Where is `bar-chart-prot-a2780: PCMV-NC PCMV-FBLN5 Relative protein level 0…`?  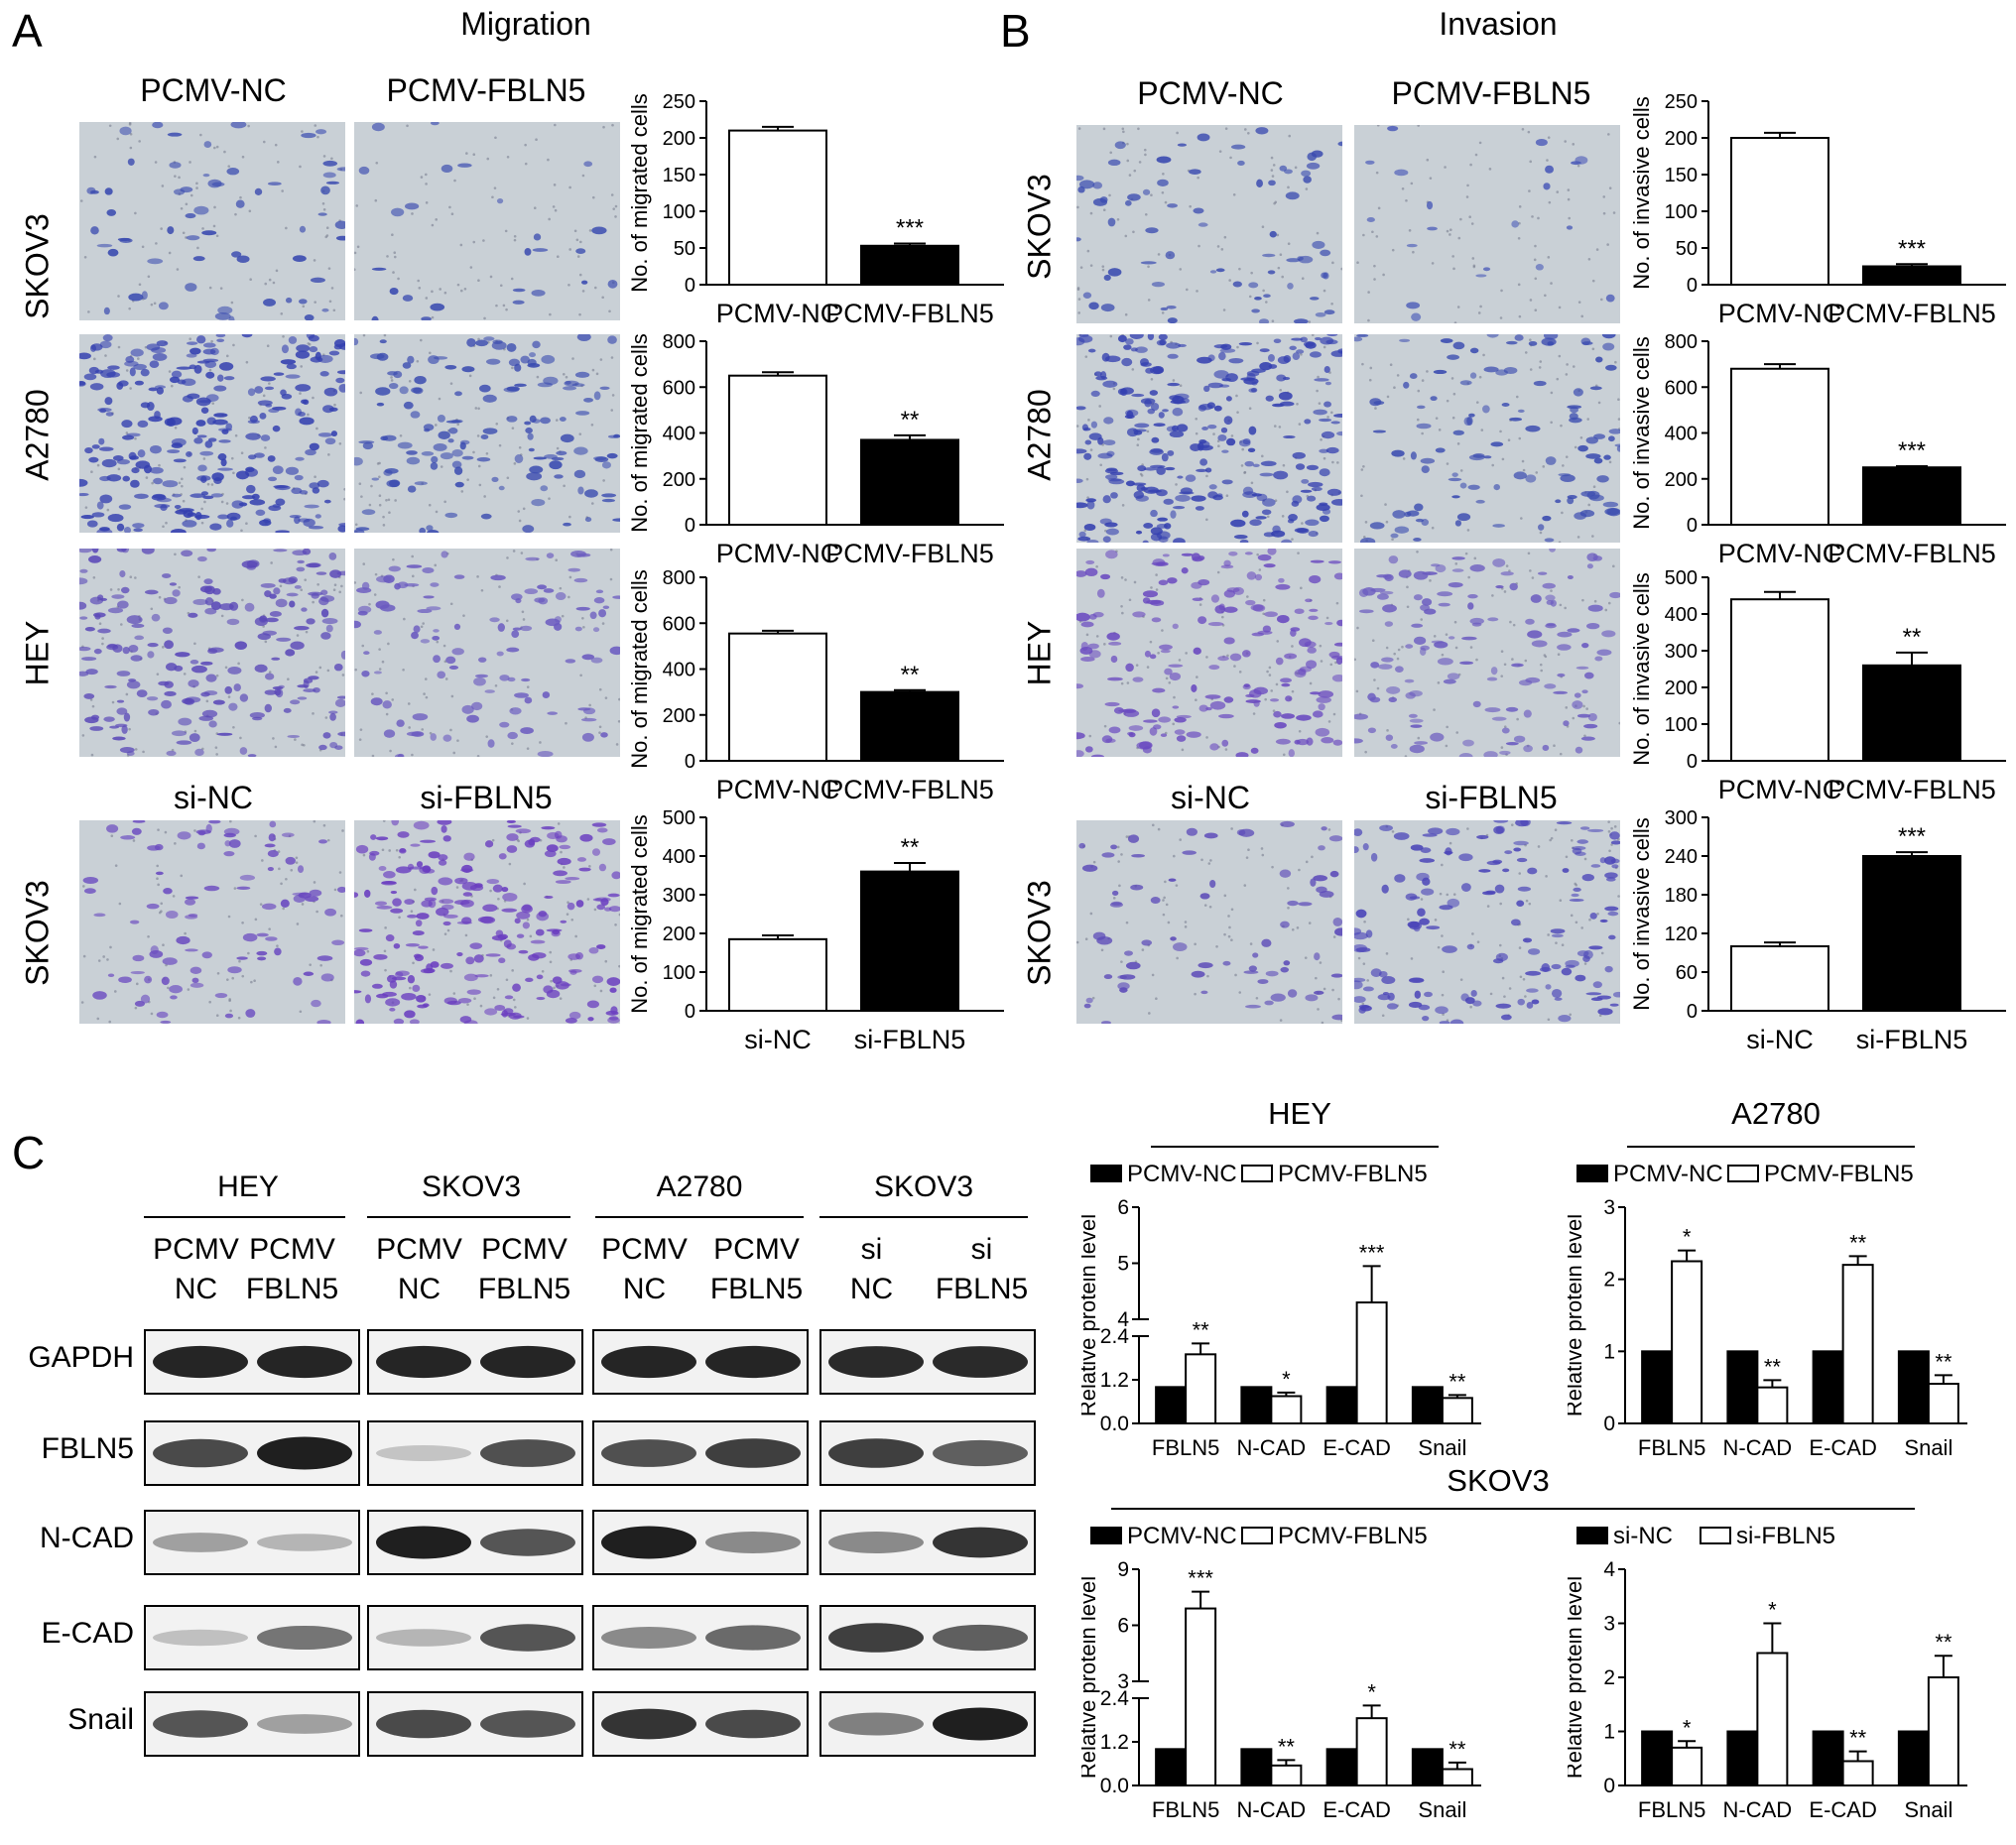
bar-chart-prot-a2780: PCMV-NC PCMV-FBLN5 Relative protein level 0… is located at coordinates (1773, 1317).